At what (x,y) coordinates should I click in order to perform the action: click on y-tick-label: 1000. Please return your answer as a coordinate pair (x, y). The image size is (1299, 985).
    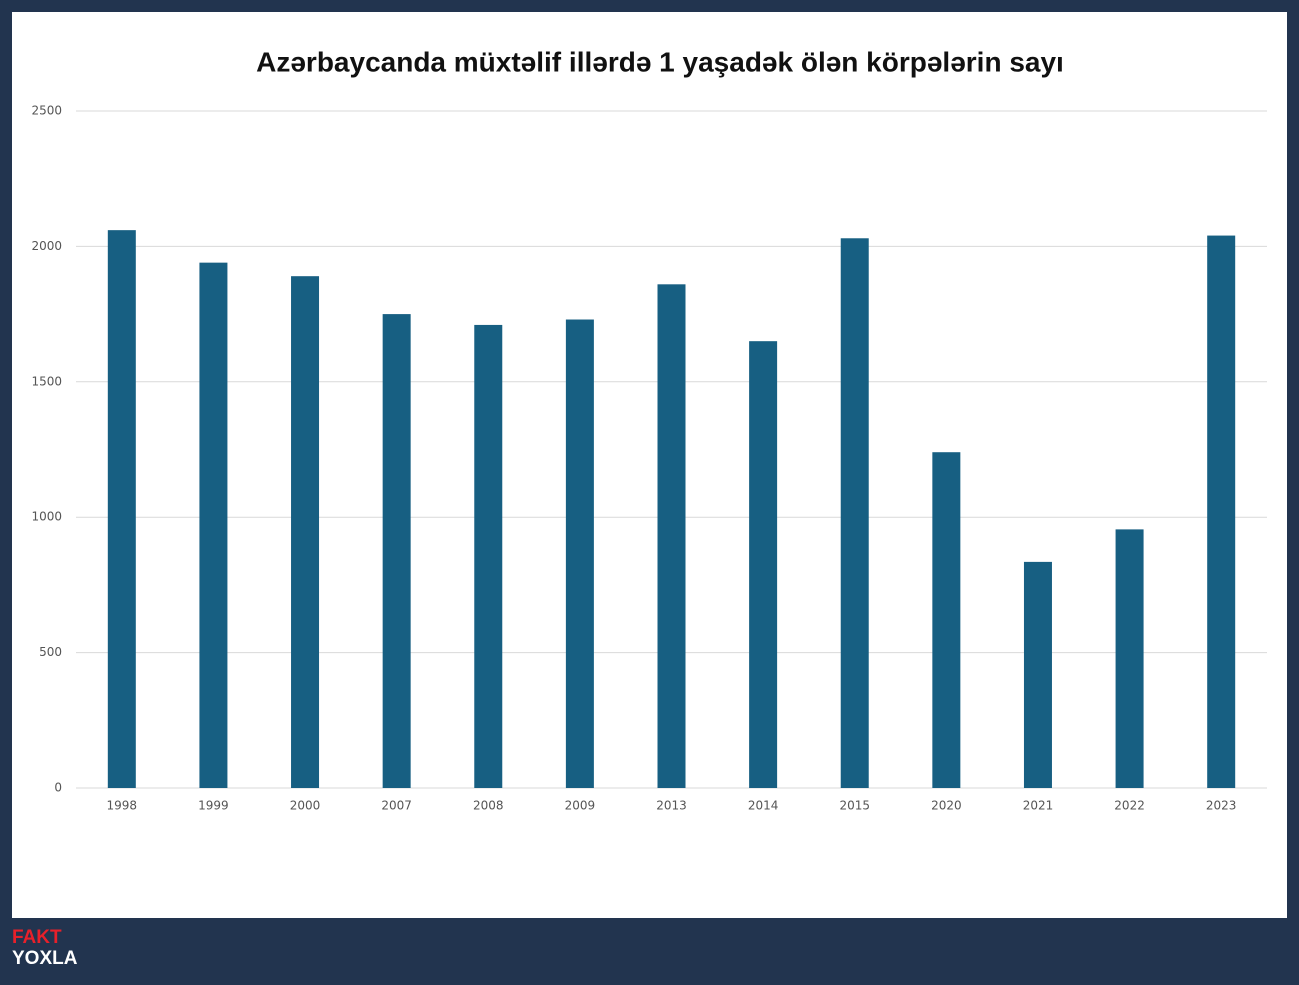
    Looking at the image, I should click on (46, 517).